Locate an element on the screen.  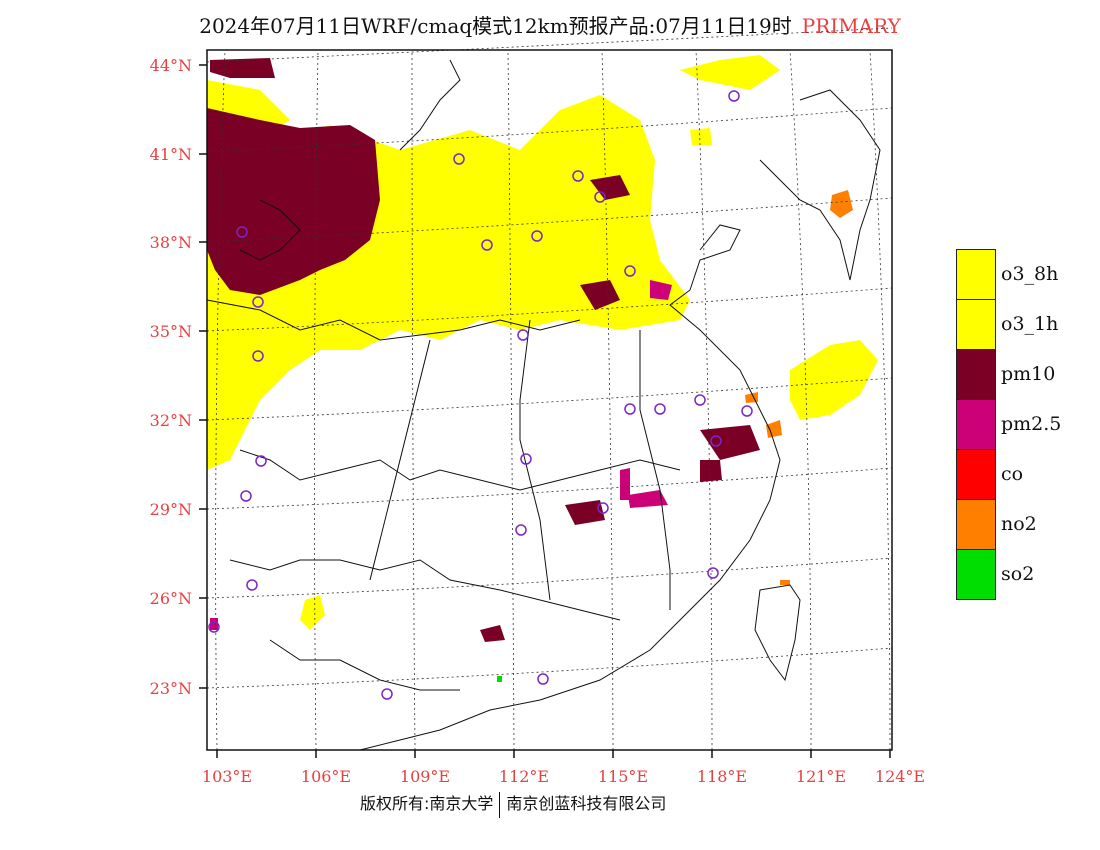
lat-label: 38°N is located at coordinates (171, 242).